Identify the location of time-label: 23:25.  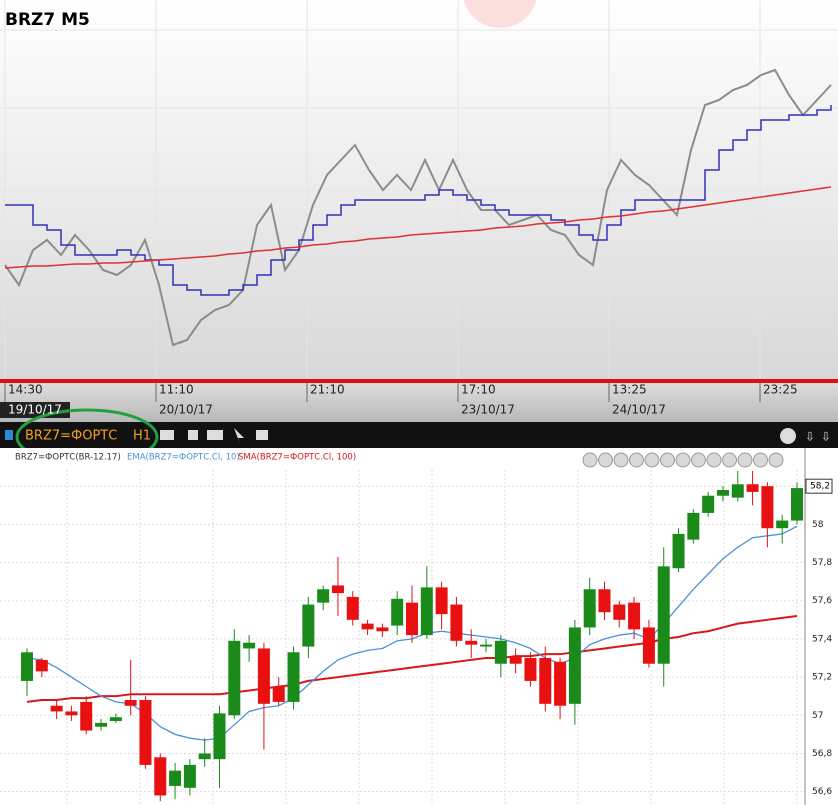
(780, 390).